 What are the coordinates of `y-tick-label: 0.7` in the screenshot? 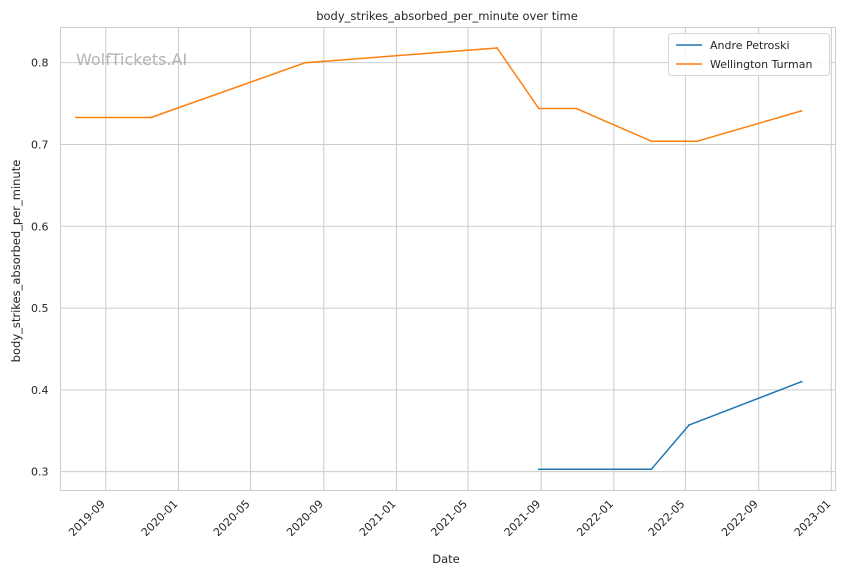 It's located at (40, 144).